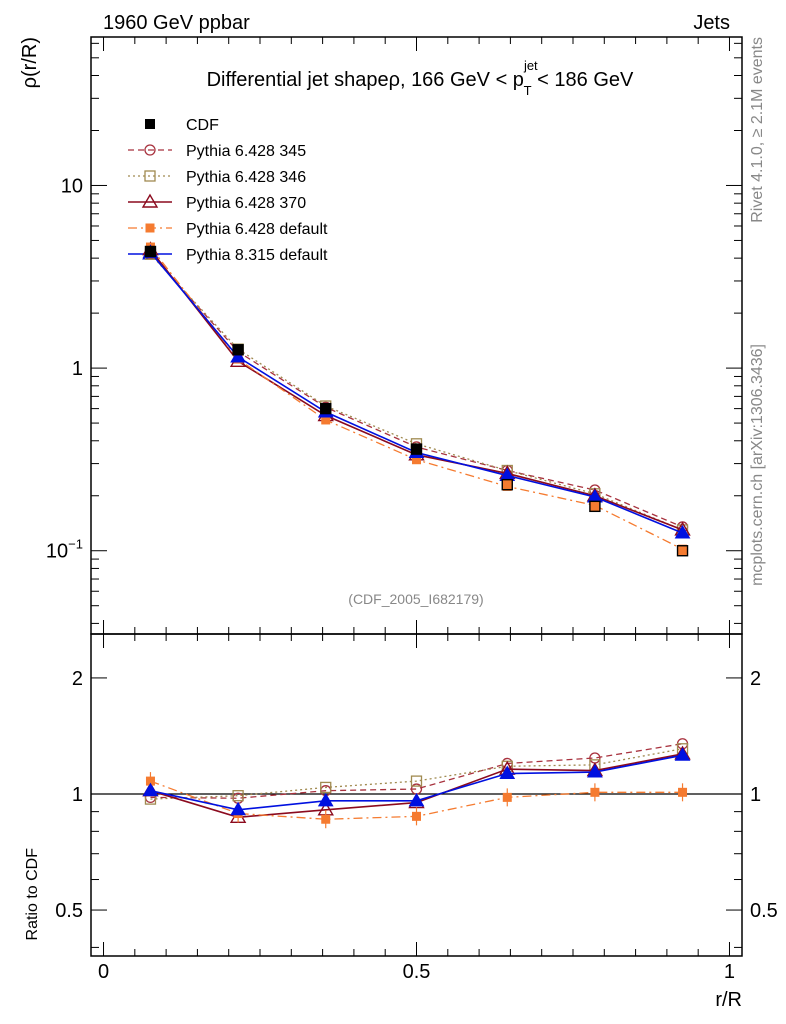  What do you see at coordinates (711, 23) in the screenshot?
I see `header-right-label: Jets` at bounding box center [711, 23].